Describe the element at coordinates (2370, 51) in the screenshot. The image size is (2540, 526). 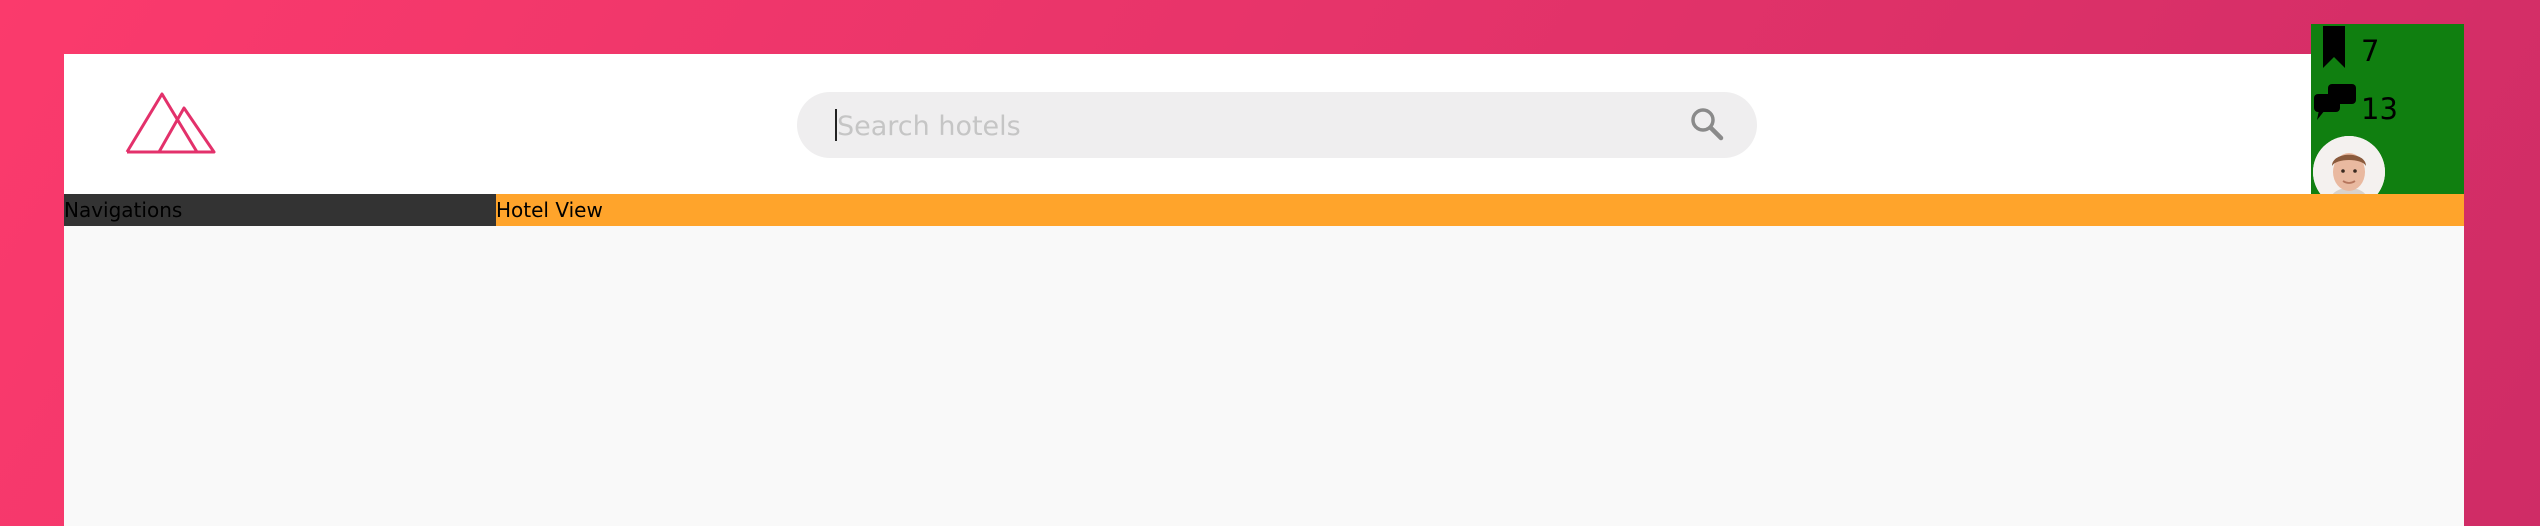
I see `bookmarks-count: 7` at that location.